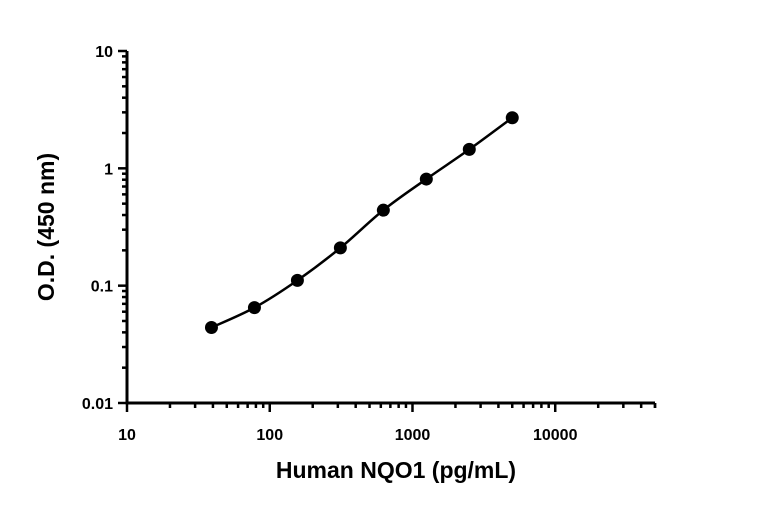 The width and height of the screenshot is (768, 508). I want to click on x-tick-label: 1000, so click(413, 435).